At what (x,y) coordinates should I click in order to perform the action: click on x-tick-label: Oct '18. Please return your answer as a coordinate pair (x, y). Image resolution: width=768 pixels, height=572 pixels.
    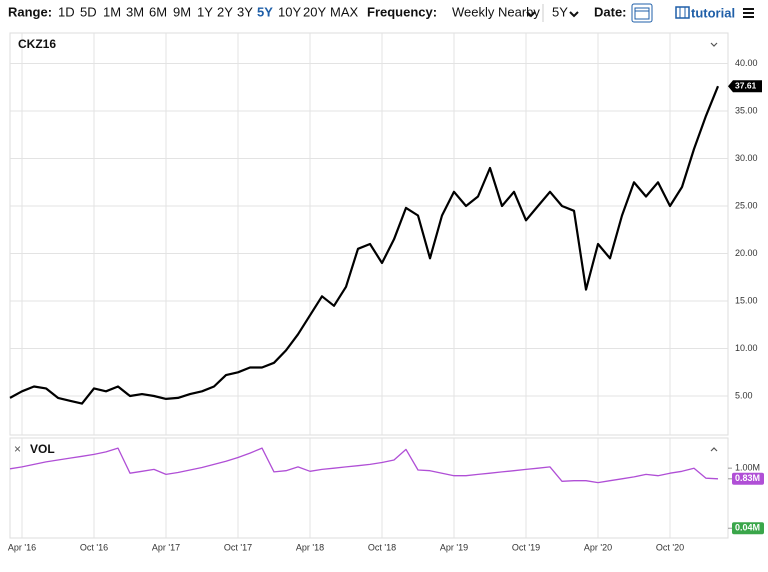
    Looking at the image, I should click on (382, 547).